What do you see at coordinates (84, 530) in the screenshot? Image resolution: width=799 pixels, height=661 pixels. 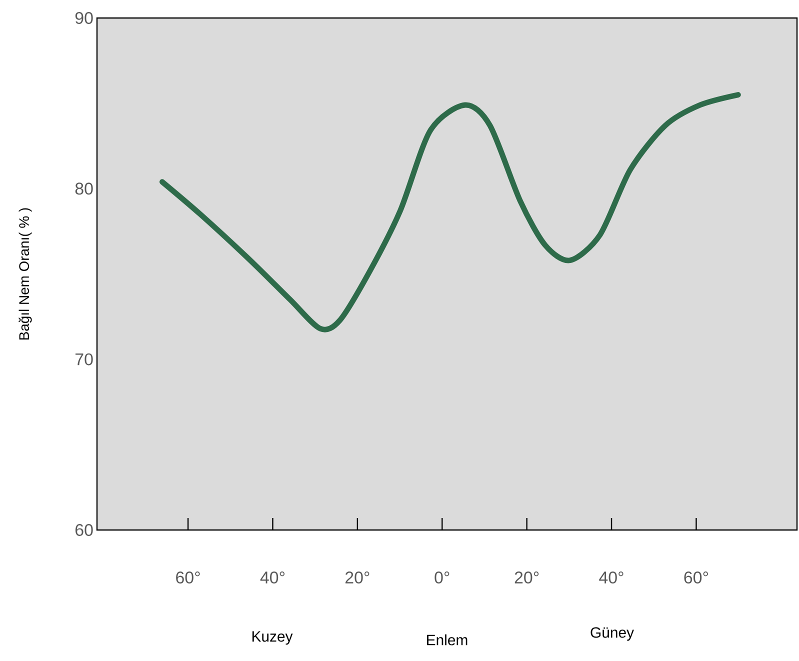 I see `y-tick-label: 60` at bounding box center [84, 530].